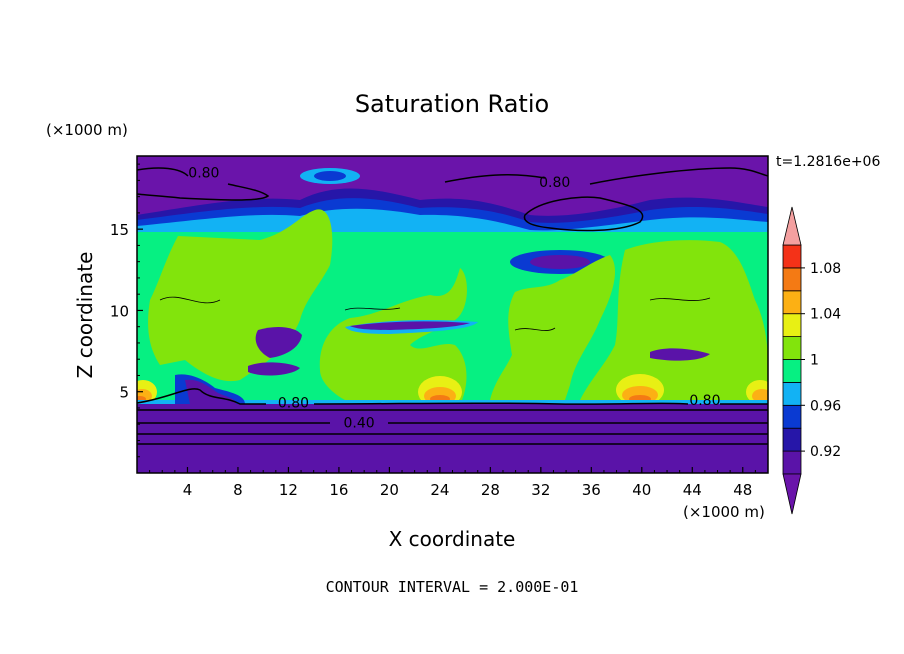  What do you see at coordinates (288, 490) in the screenshot?
I see `x-tick-label: 12` at bounding box center [288, 490].